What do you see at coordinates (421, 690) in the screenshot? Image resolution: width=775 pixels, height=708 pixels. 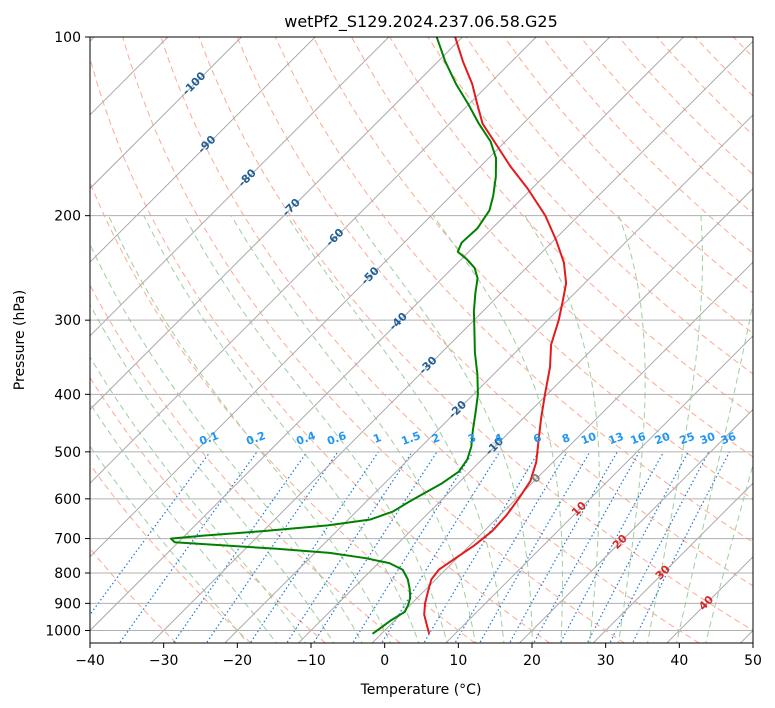 I see `x-axis-label: Temperature (°C)` at bounding box center [421, 690].